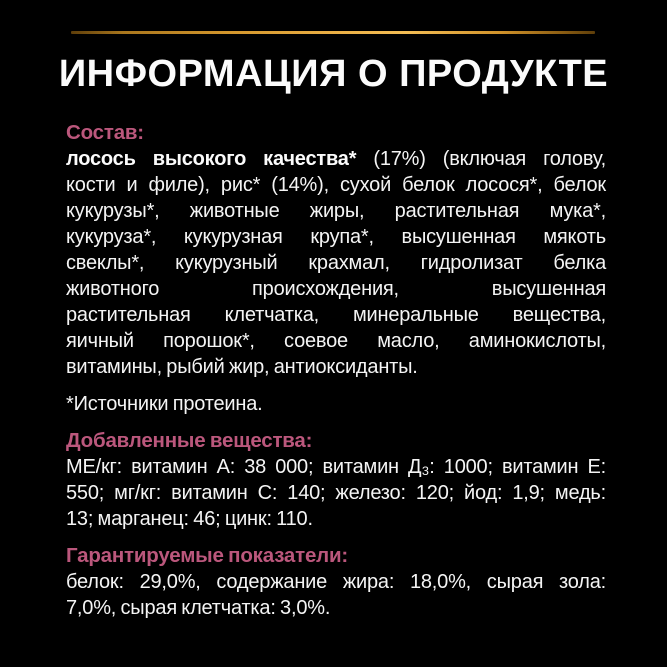 This screenshot has width=667, height=667. Describe the element at coordinates (481, 159) in the screenshot. I see `composition-first-line-rest: (17%) (включая голову,` at that location.